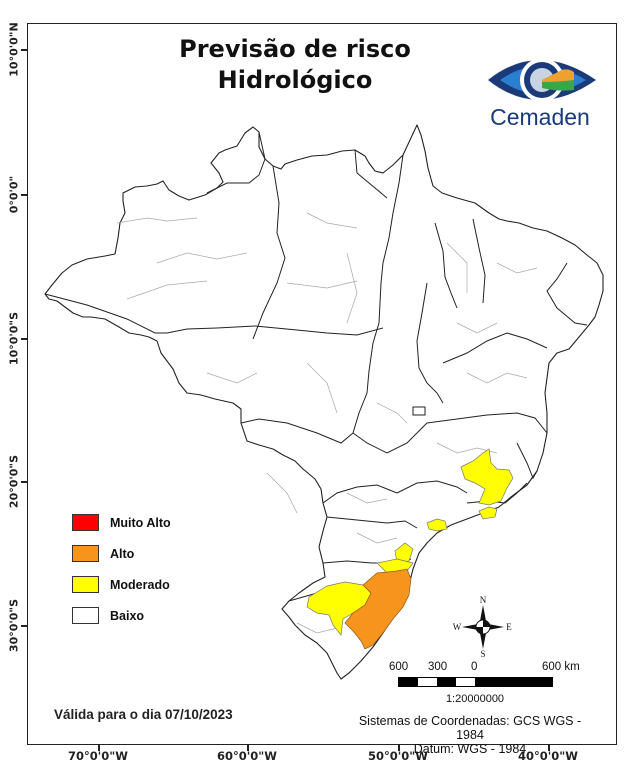  Describe the element at coordinates (399, 667) in the screenshot. I see `scale-label-600-left: 600` at that location.